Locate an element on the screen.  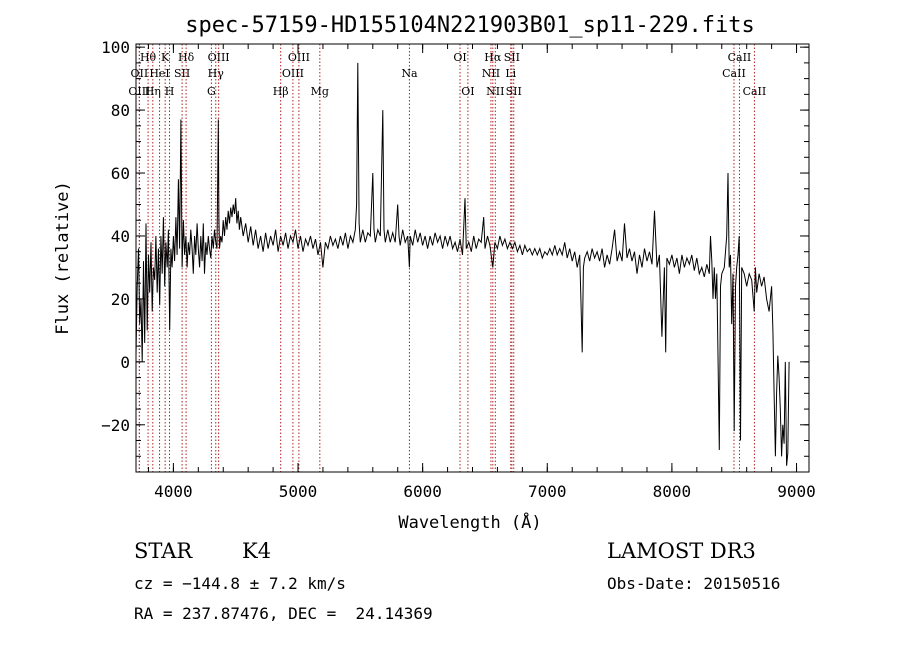
y-tick-label: −20 is located at coordinates (115, 425).